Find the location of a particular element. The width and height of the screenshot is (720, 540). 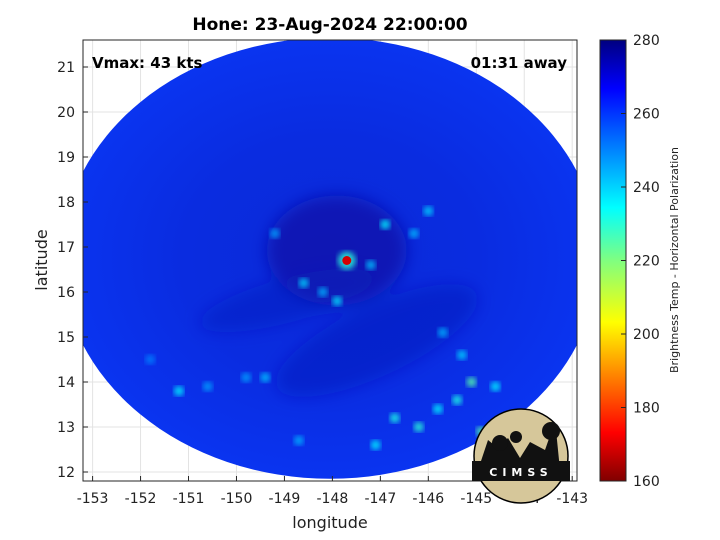

colorbar-tick-label: 180 is located at coordinates (646, 409).